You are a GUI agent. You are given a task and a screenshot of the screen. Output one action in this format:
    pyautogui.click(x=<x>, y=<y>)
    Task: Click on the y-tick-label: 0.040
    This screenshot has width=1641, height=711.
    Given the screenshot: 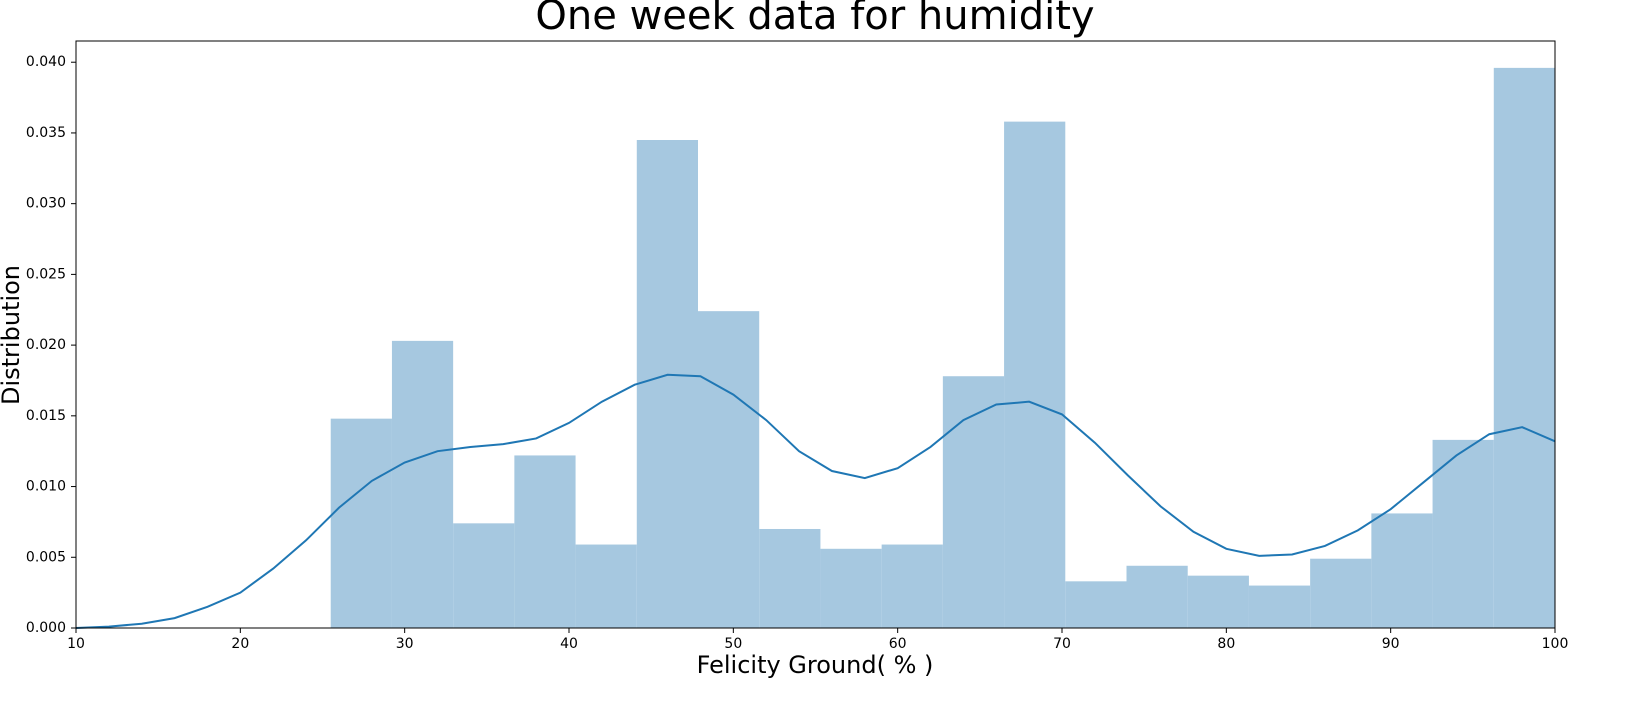 What is the action you would take?
    pyautogui.click(x=46, y=62)
    